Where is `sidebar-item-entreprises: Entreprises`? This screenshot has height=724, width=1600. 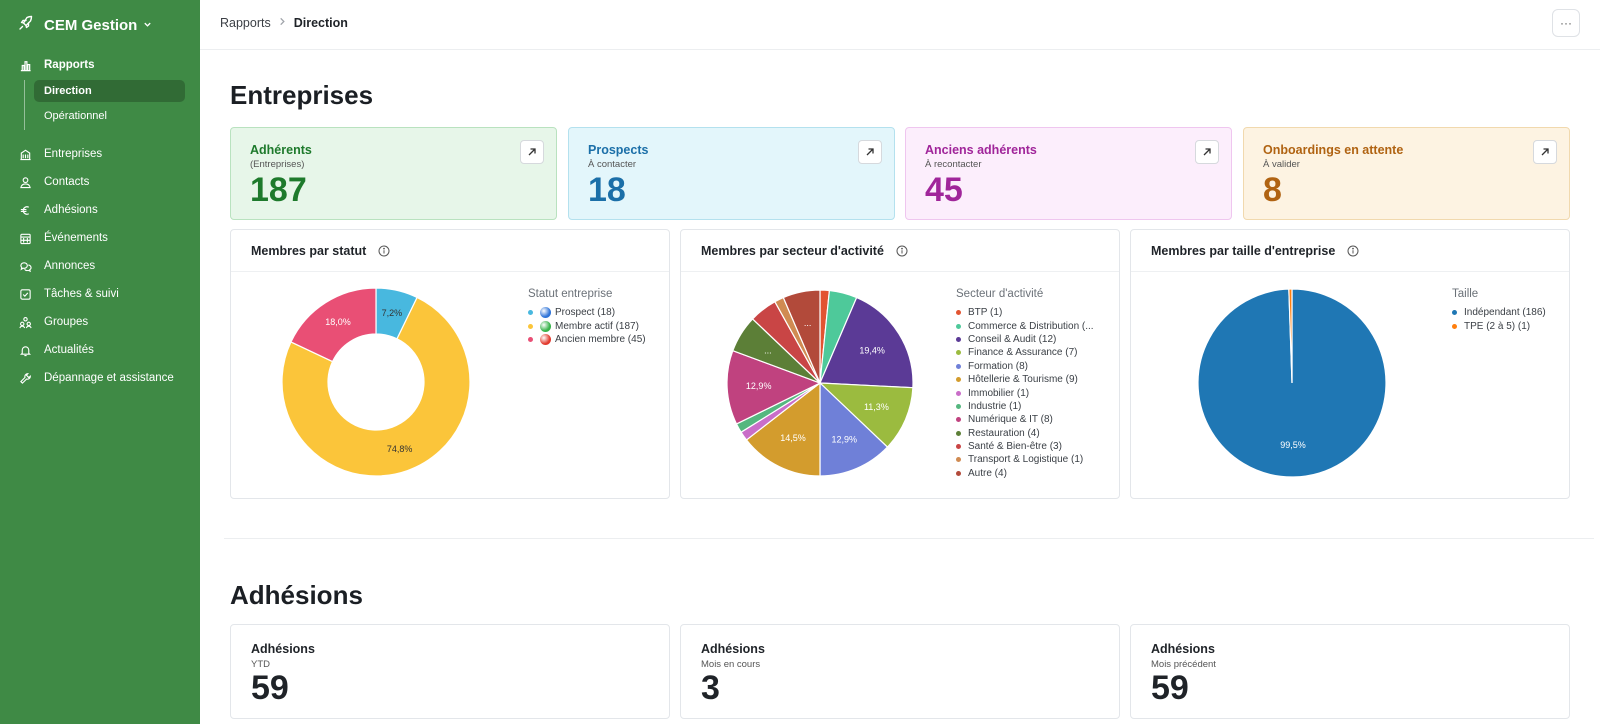 sidebar-item-entreprises: Entreprises is located at coordinates (60, 154).